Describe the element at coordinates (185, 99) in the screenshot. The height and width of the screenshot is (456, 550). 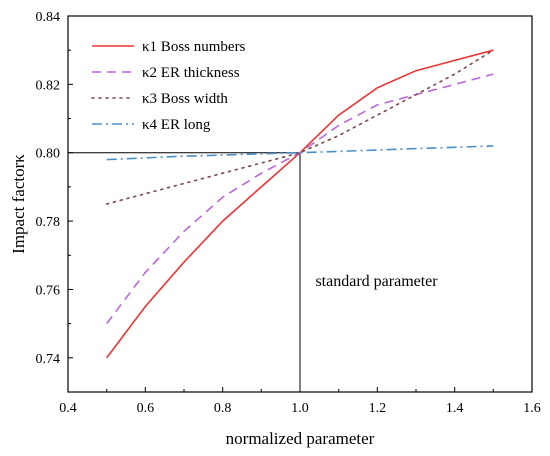
I see `legend-label-k3: κ3 Boss width` at that location.